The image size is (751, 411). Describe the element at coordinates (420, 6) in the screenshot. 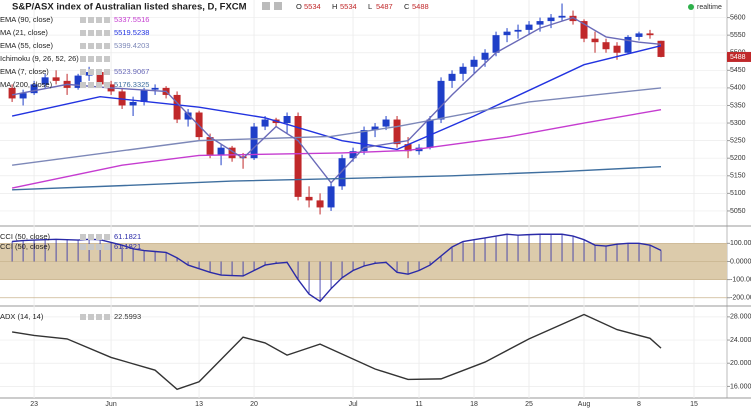

I see `ohlc-value: 5488` at that location.